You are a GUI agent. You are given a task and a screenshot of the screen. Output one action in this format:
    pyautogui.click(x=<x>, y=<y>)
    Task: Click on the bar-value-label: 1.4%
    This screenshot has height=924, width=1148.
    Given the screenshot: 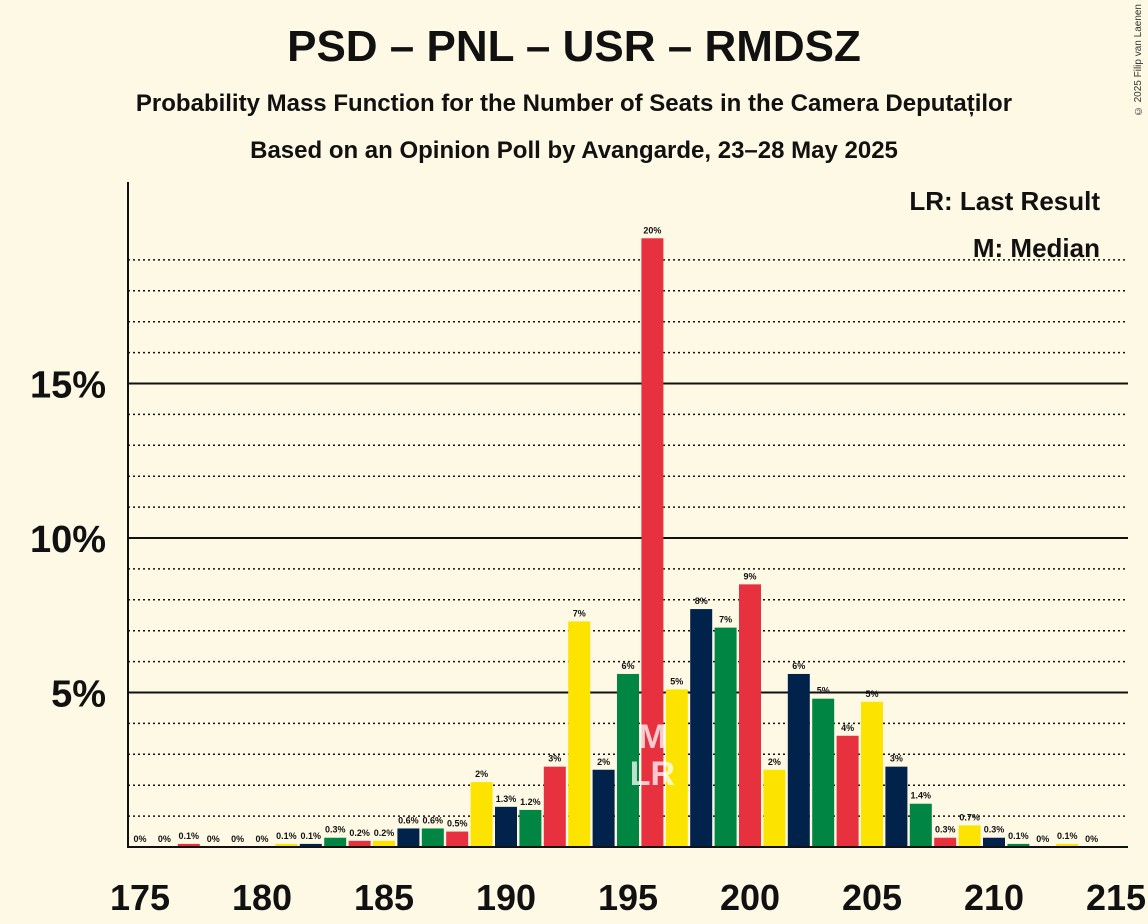 What is the action you would take?
    pyautogui.click(x=921, y=796)
    